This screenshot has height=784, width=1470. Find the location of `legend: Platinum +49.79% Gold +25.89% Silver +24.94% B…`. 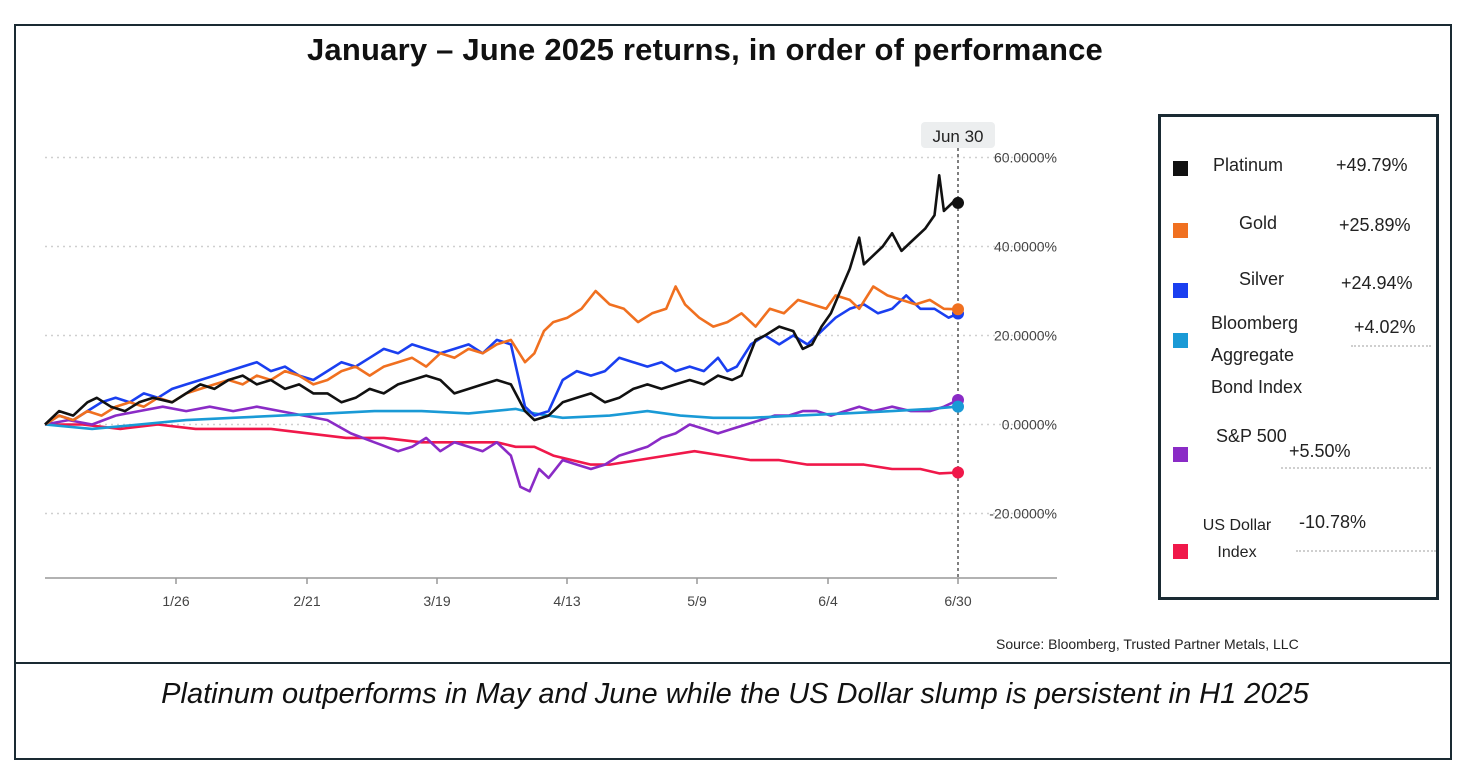

legend: Platinum +49.79% Gold +25.89% Silver +24.94% B… is located at coordinates (1298, 357).